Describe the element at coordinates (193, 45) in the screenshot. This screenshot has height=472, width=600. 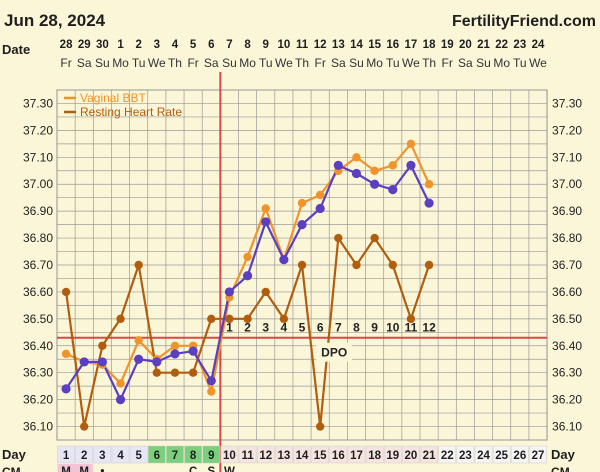
I see `date-label: 5` at that location.